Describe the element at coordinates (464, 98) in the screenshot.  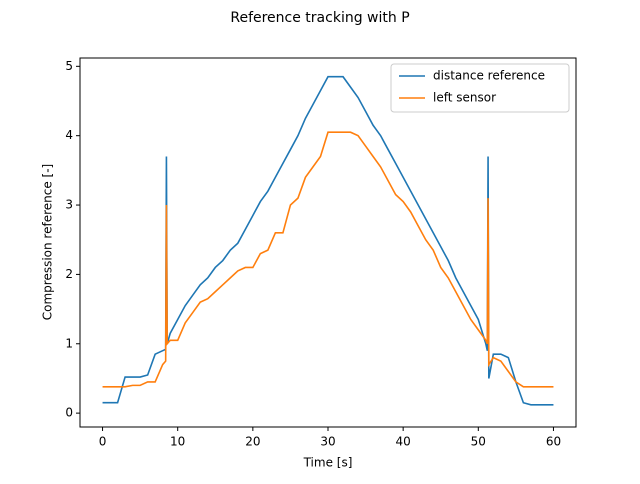
I see `legend-label: left sensor` at that location.